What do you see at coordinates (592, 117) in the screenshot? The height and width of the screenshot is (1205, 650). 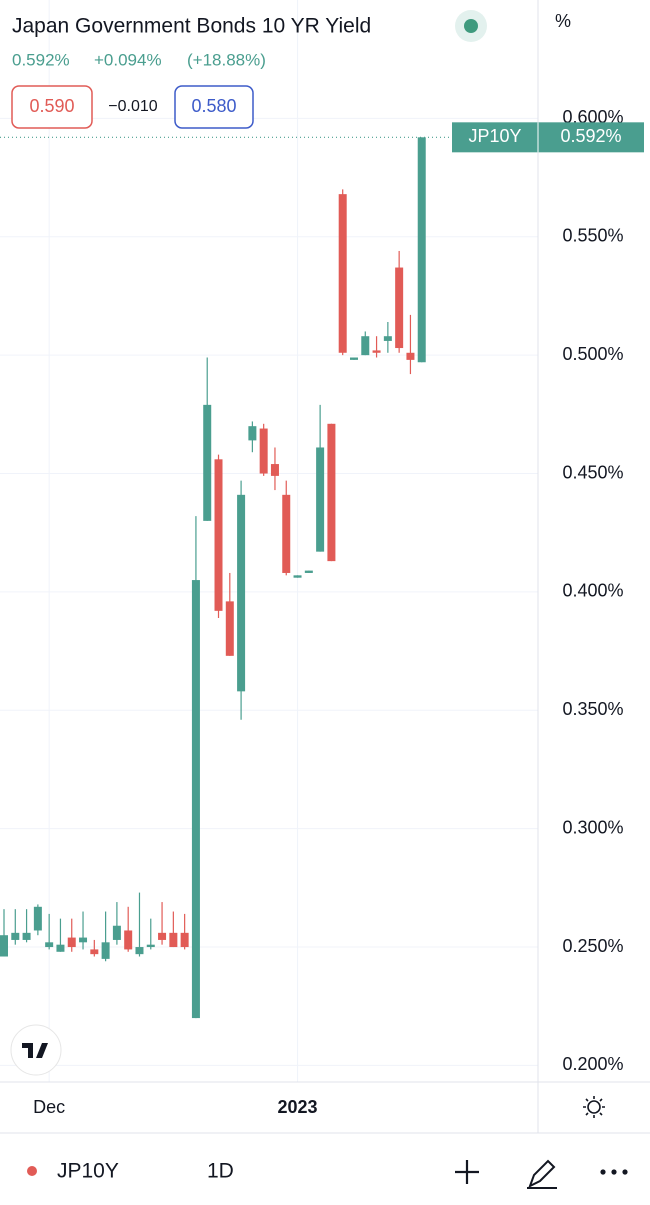 I see `y-tick-label: 0.600%` at bounding box center [592, 117].